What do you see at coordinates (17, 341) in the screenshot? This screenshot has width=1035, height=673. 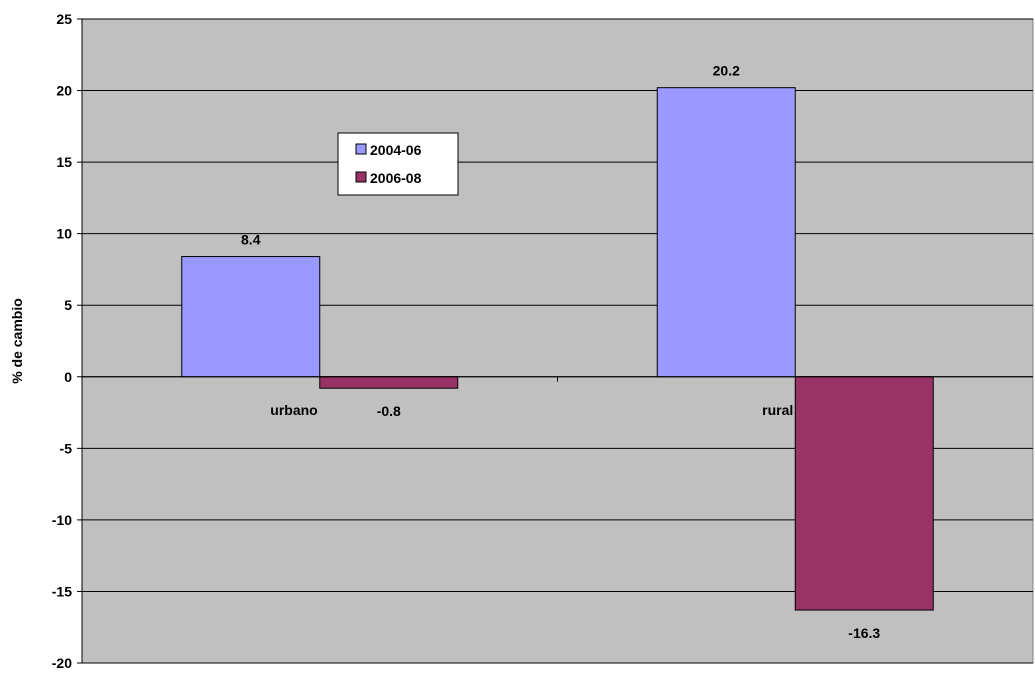 I see `y-axis-title: % de cambio` at bounding box center [17, 341].